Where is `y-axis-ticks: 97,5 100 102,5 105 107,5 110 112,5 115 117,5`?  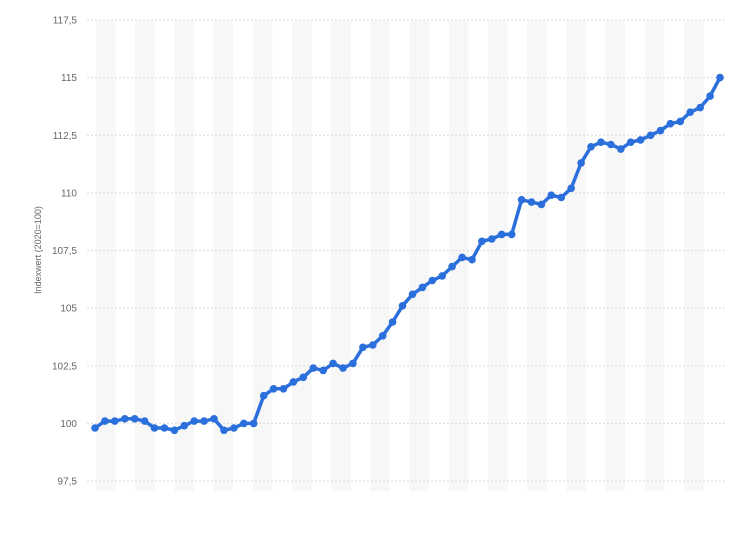
y-axis-ticks: 97,5 100 102,5 105 107,5 110 112,5 115 117,5 is located at coordinates (64, 252).